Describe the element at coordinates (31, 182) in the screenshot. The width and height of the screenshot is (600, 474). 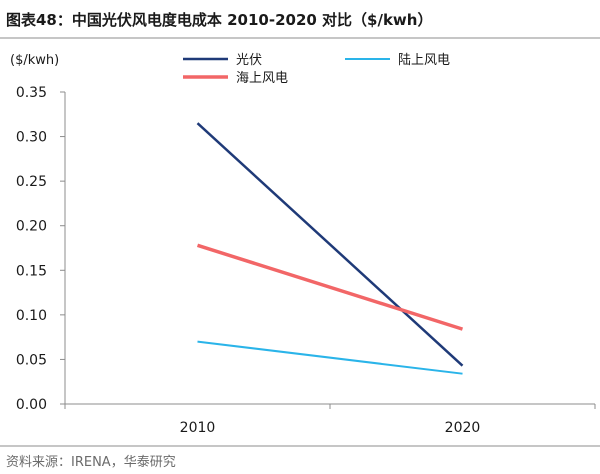
I see `y-tick-label: 0.25` at that location.